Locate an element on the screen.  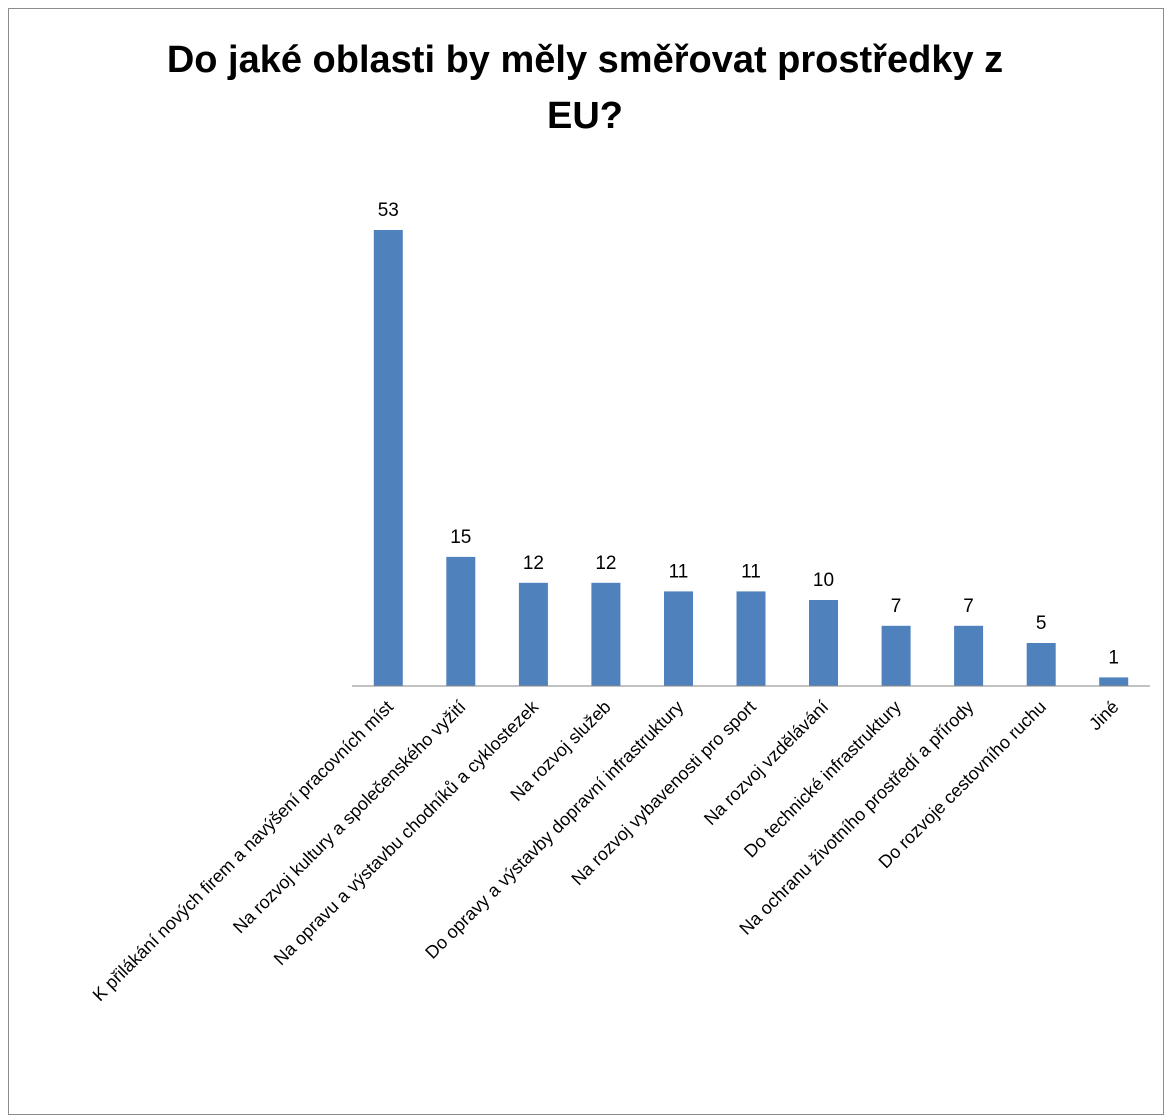
category-label: Na rozvoj vzdělávání is located at coordinates (766, 763).